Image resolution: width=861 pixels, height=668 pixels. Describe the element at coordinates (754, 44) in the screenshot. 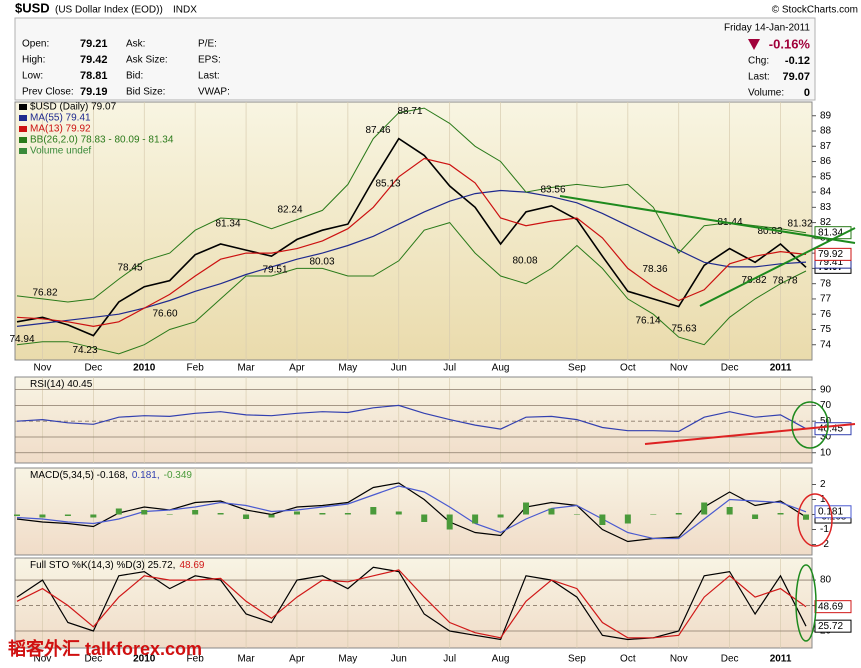

I see `down-arrow` at that location.